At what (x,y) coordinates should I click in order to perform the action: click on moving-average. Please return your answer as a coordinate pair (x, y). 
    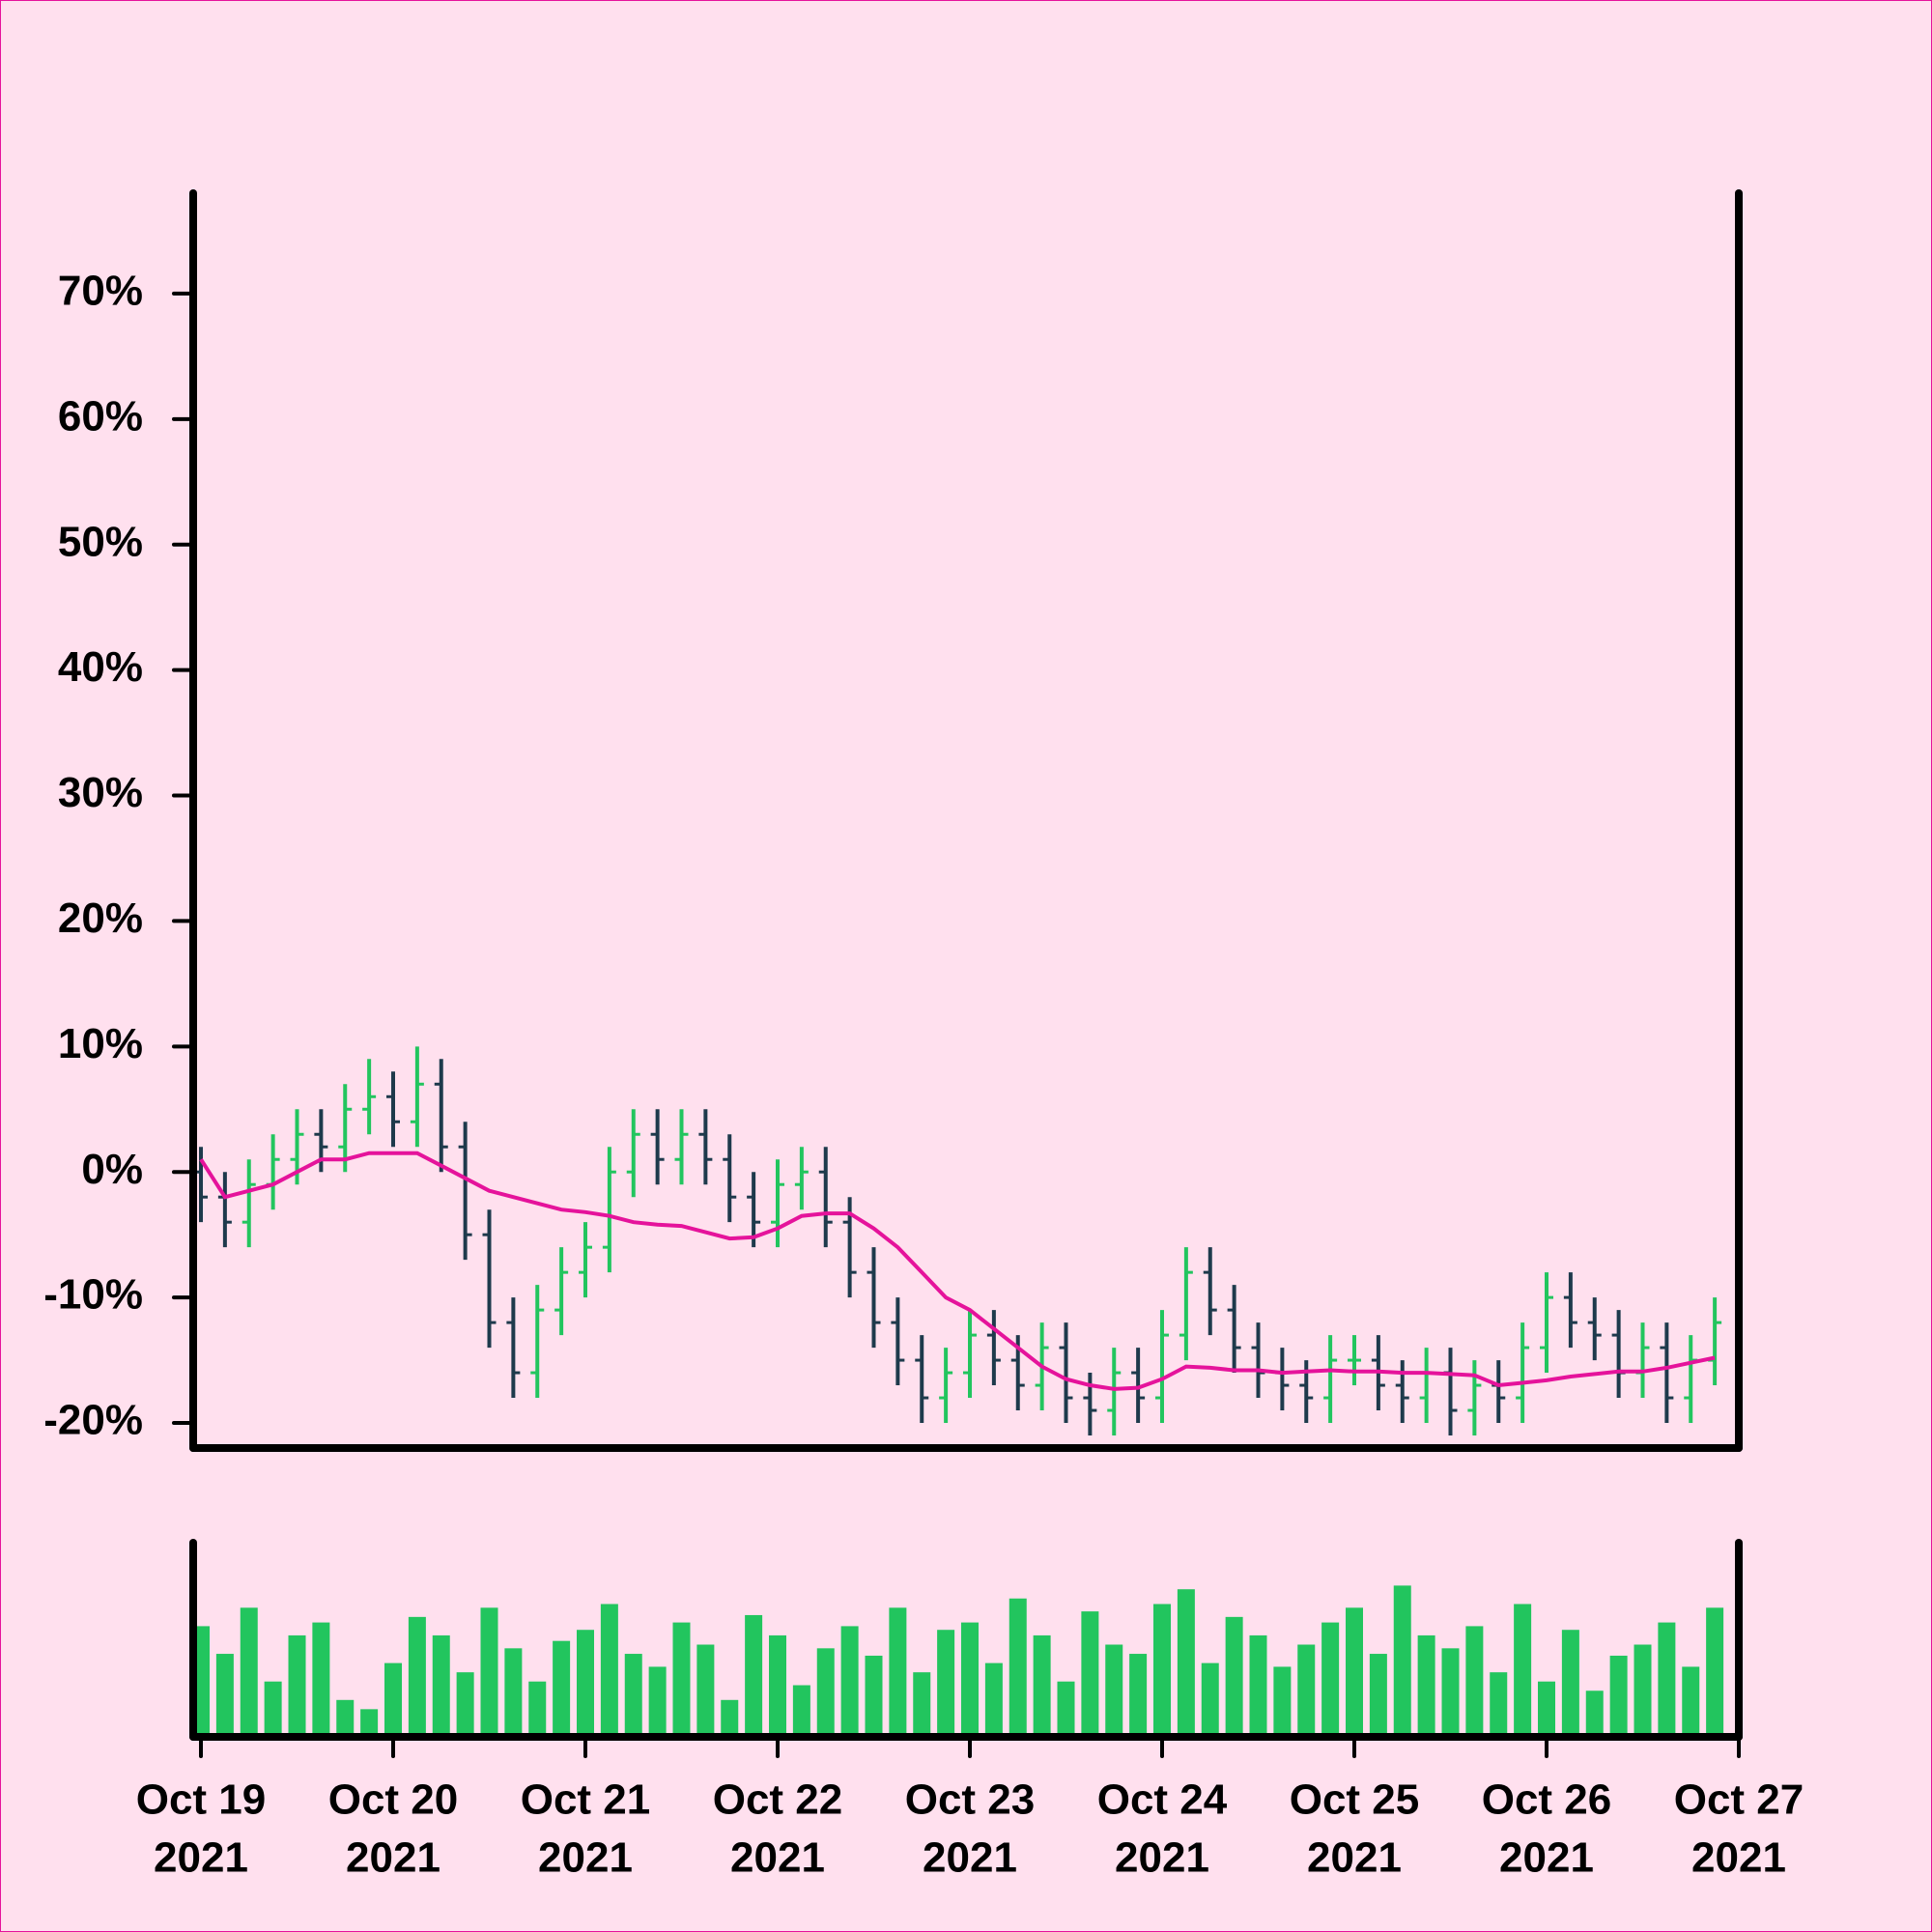
    Looking at the image, I should click on (957, 1271).